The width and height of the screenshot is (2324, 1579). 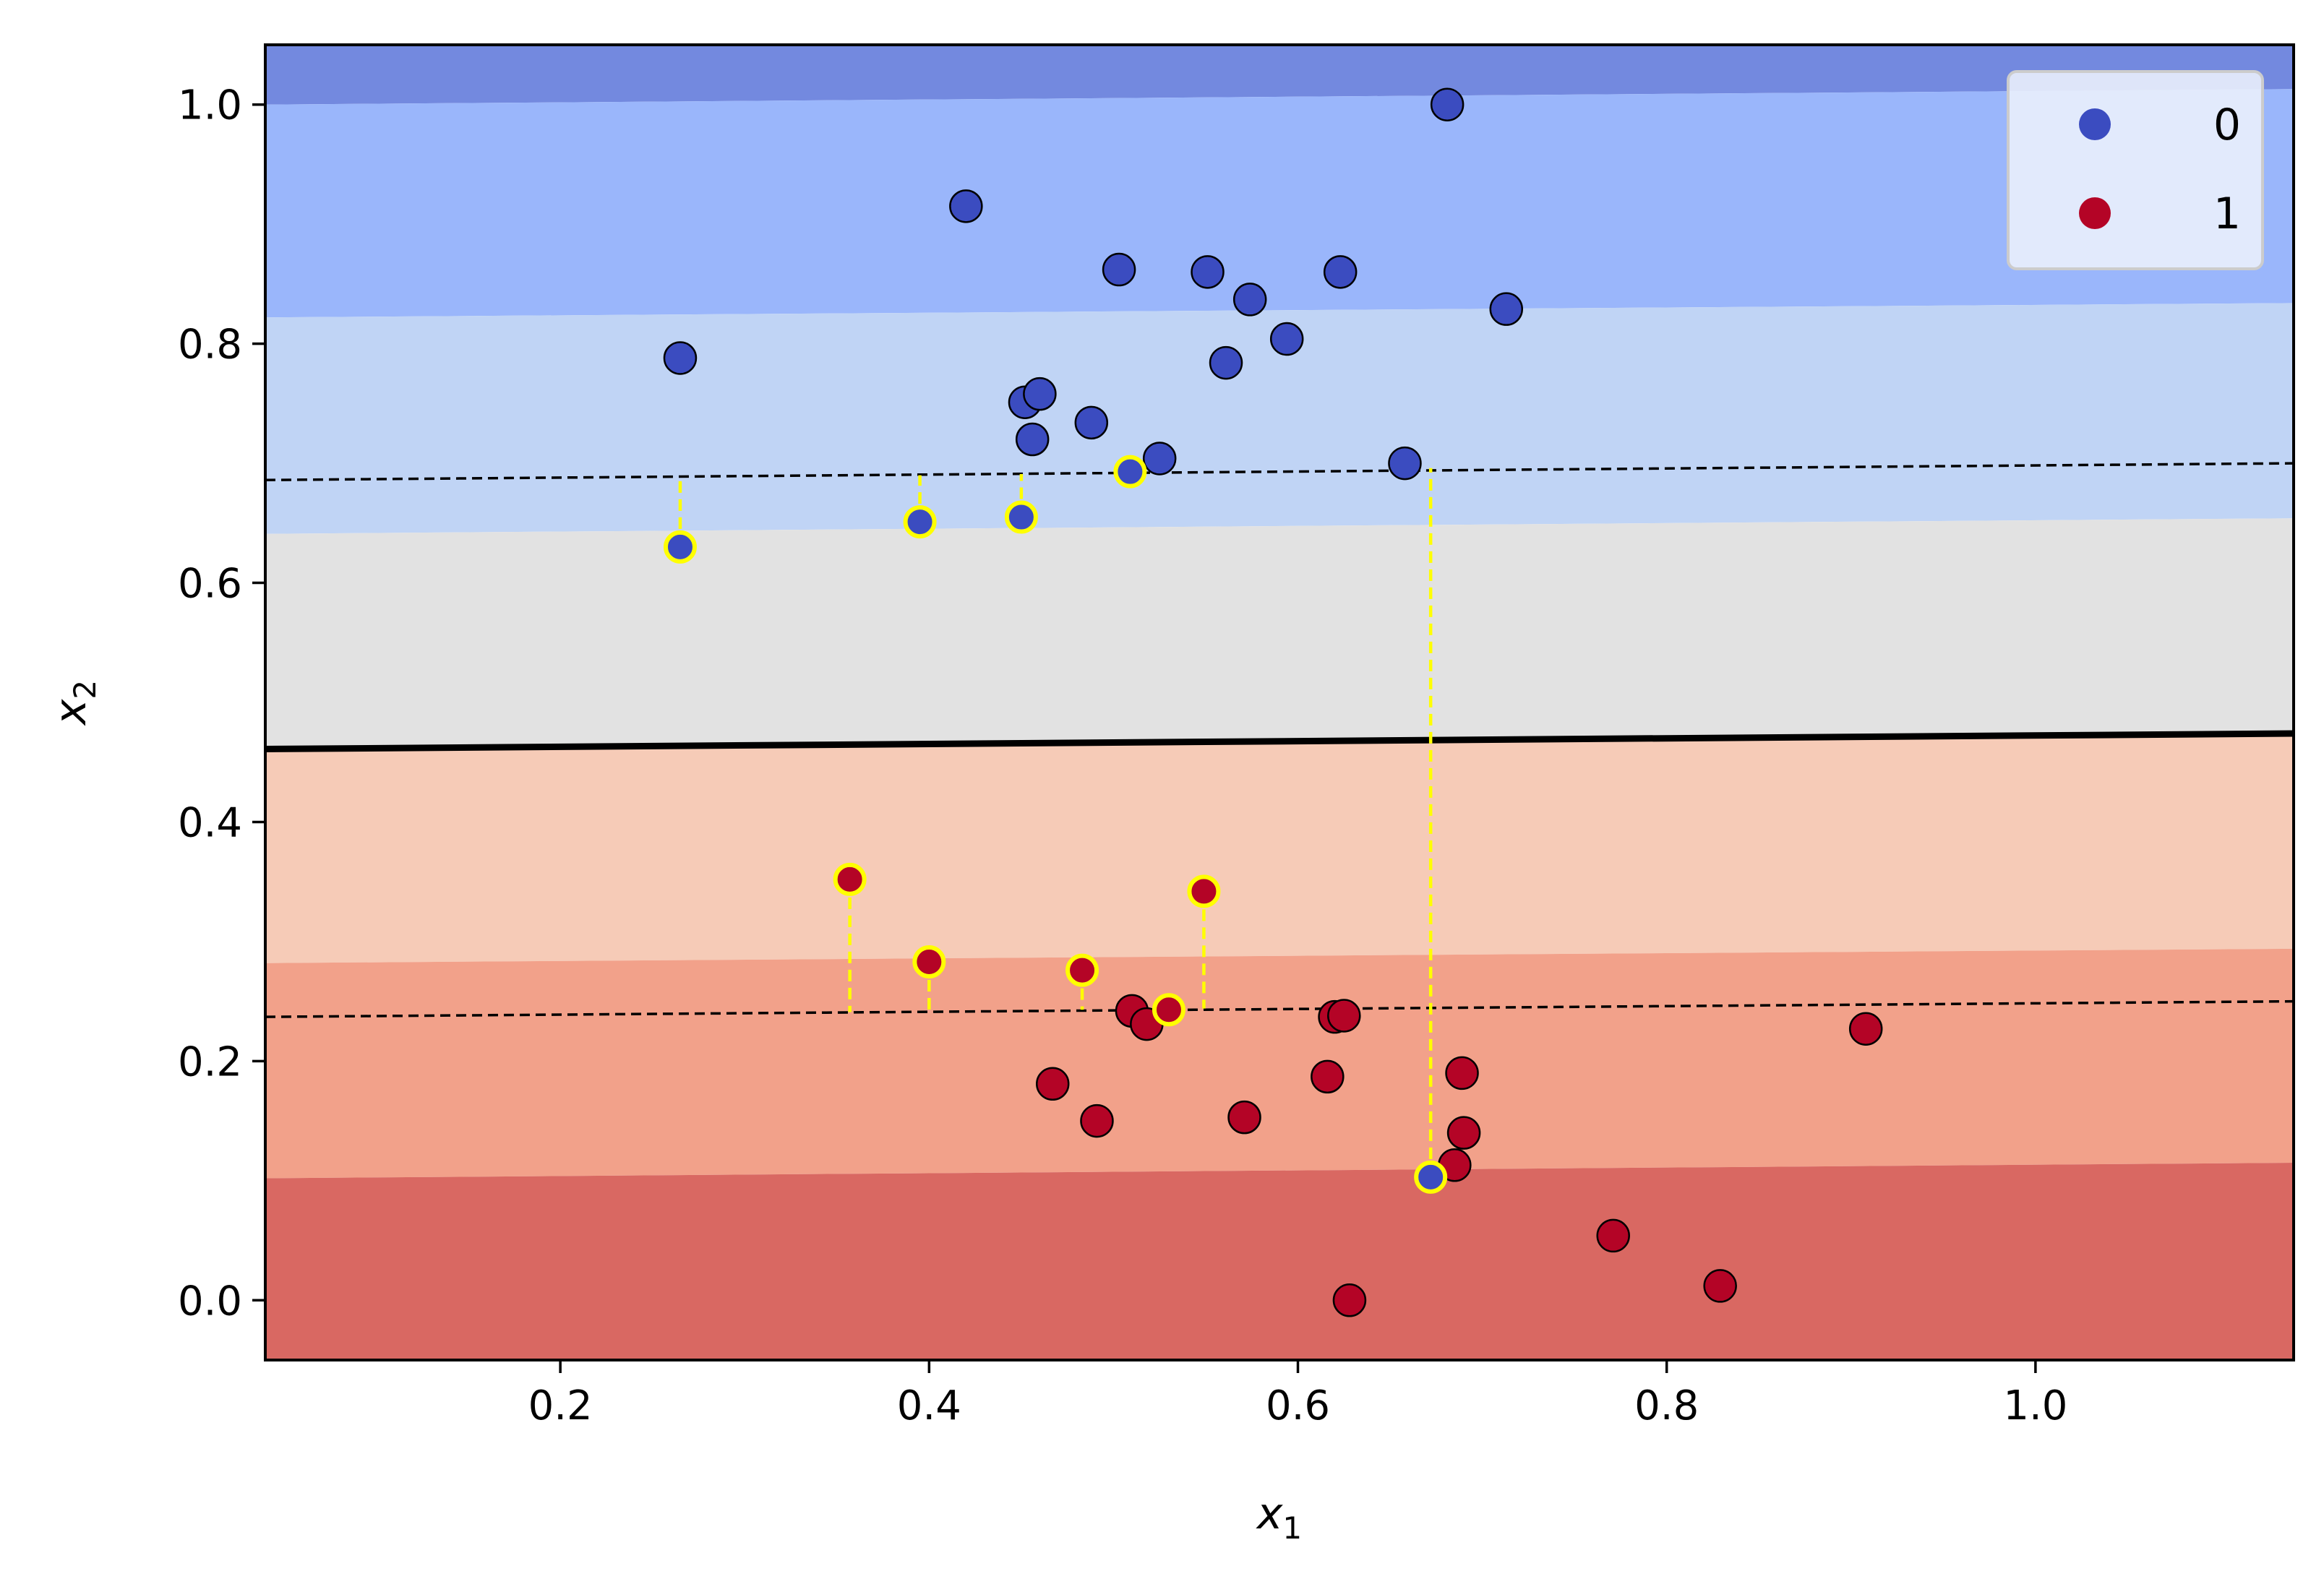 I want to click on legend-label-1: 1, so click(x=2227, y=214).